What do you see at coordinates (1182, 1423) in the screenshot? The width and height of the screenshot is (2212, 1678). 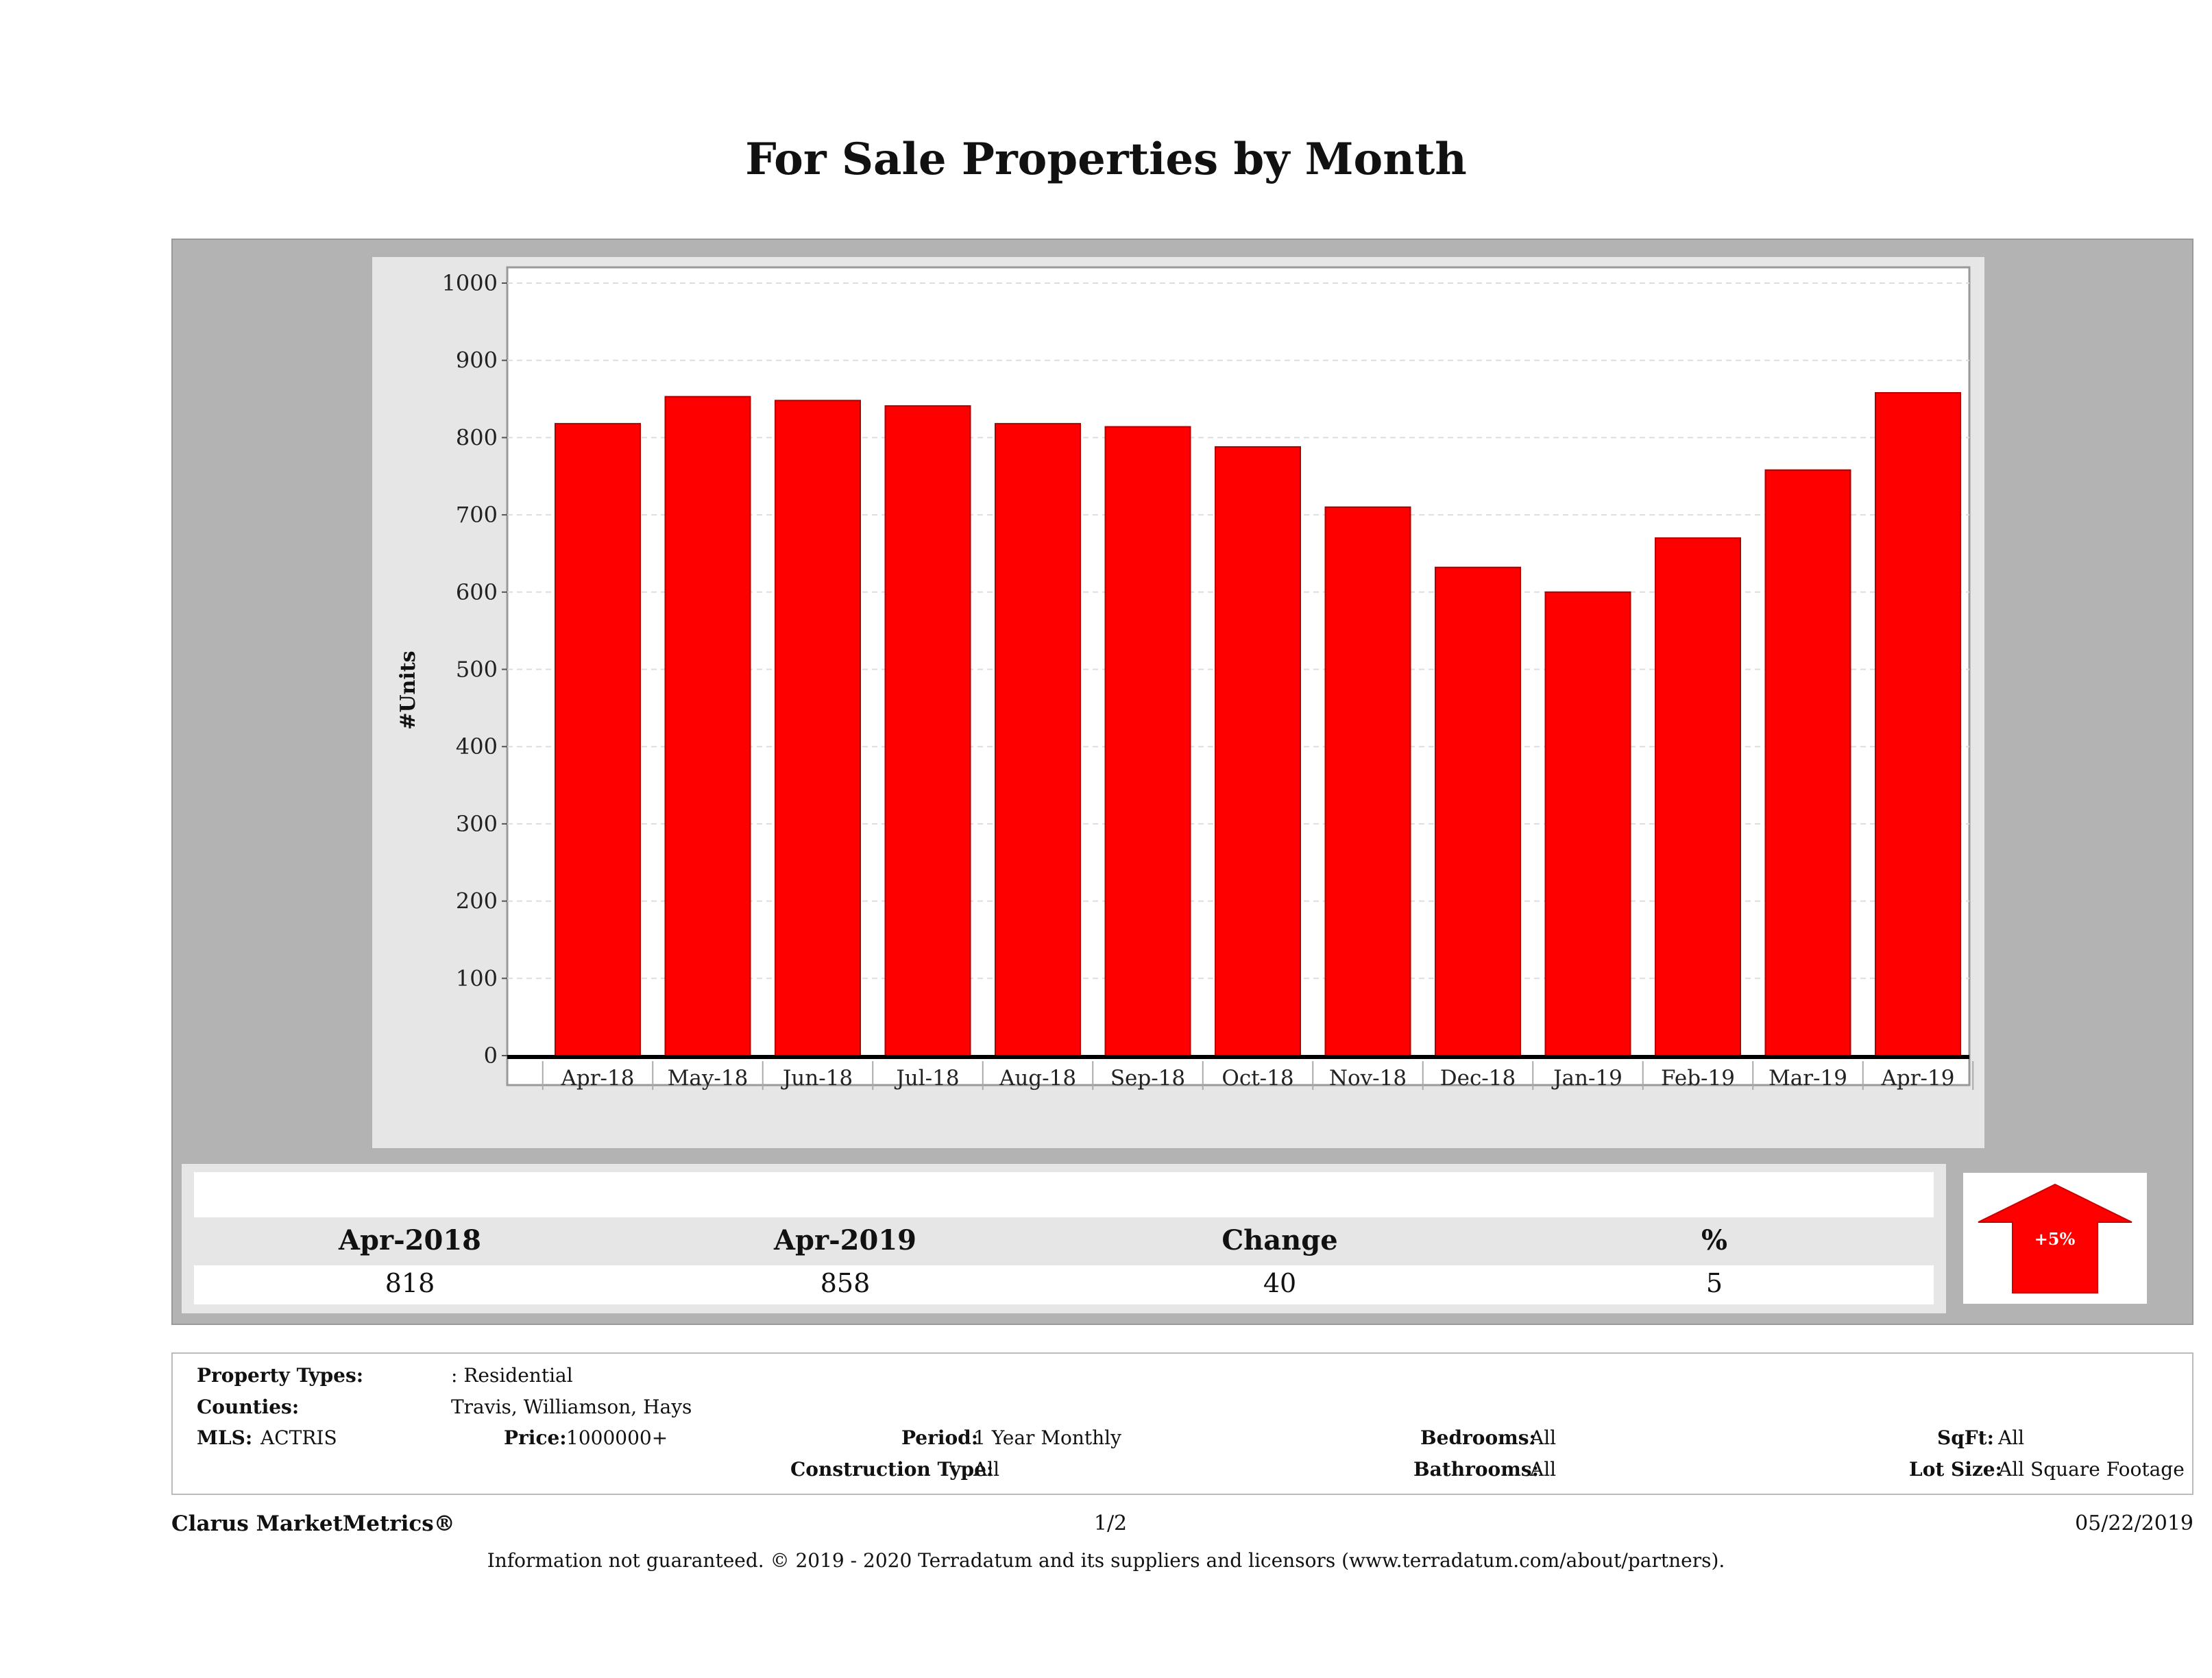 I see `search-criteria` at bounding box center [1182, 1423].